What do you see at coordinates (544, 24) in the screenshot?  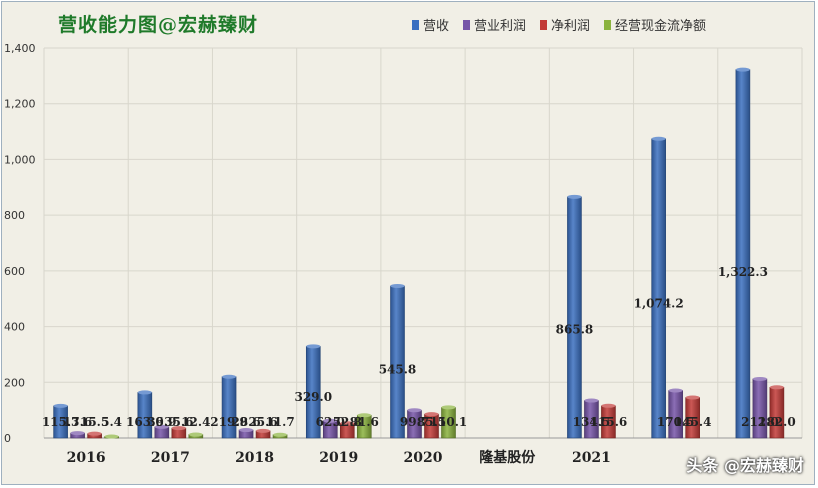 I see `legend-swatch-net-profit` at bounding box center [544, 24].